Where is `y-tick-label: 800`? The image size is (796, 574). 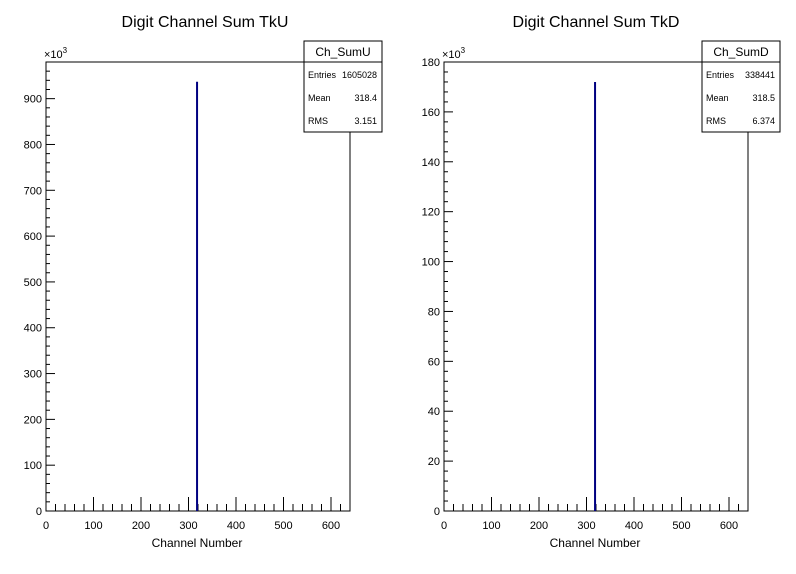 y-tick-label: 800 is located at coordinates (33, 145).